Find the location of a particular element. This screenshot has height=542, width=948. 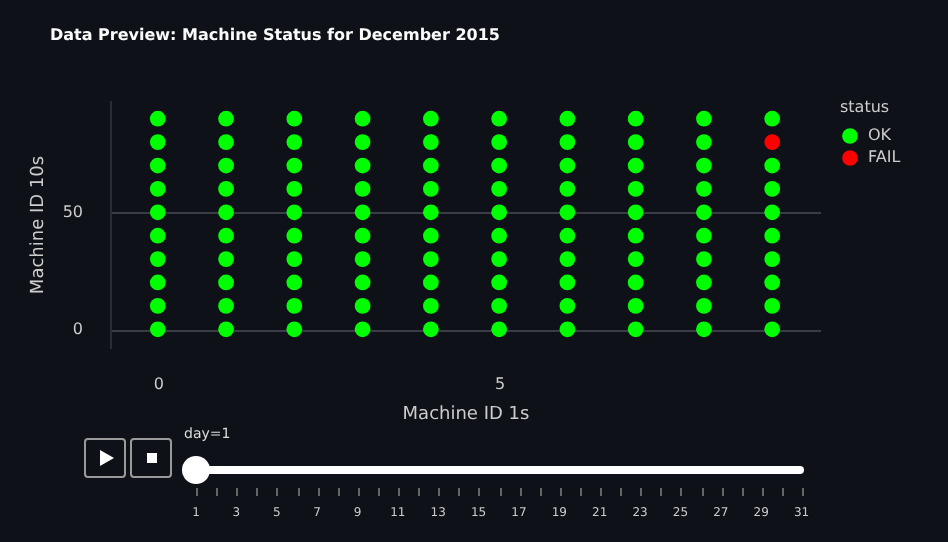

legend-label: FAIL is located at coordinates (885, 157).